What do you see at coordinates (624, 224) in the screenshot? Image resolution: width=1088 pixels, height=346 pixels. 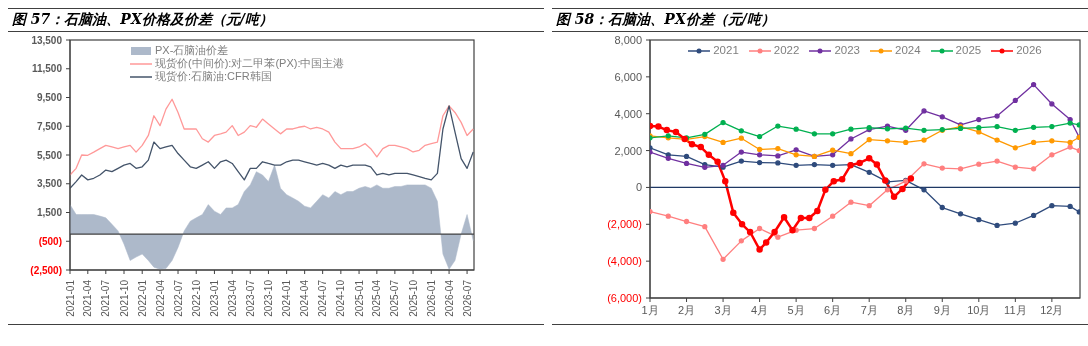 I see `y-tick-label: (2,000)` at bounding box center [624, 224].